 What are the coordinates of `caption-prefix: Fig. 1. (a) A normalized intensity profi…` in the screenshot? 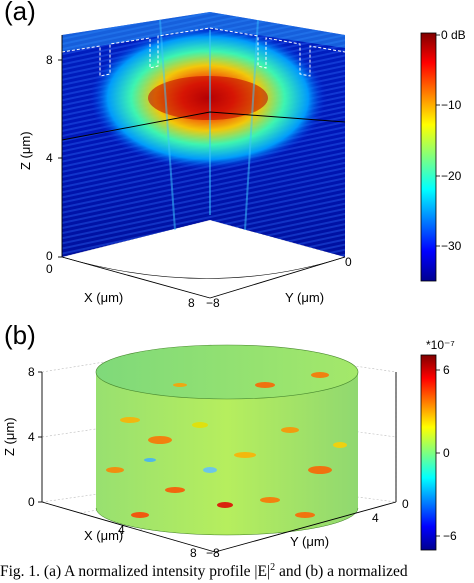 It's located at (135, 571).